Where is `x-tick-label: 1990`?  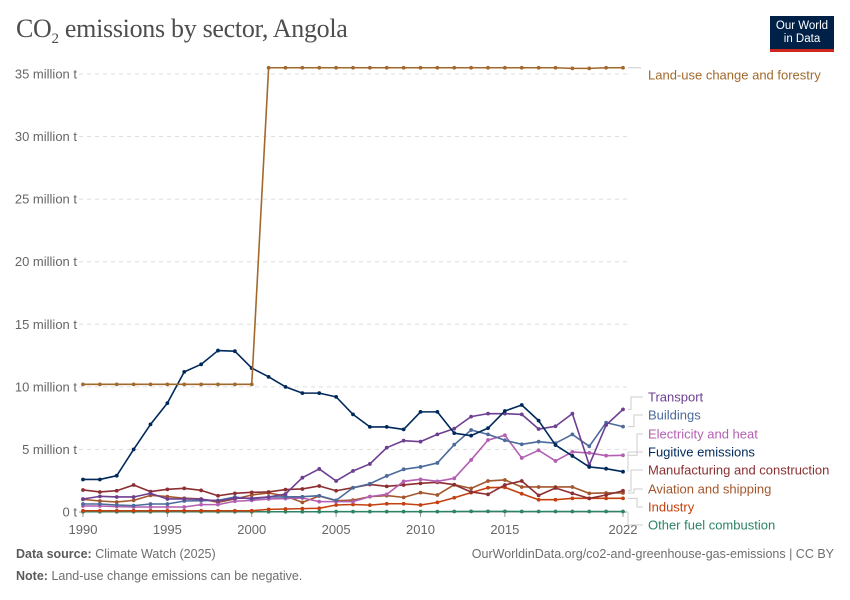 x-tick-label: 1990 is located at coordinates (83, 529).